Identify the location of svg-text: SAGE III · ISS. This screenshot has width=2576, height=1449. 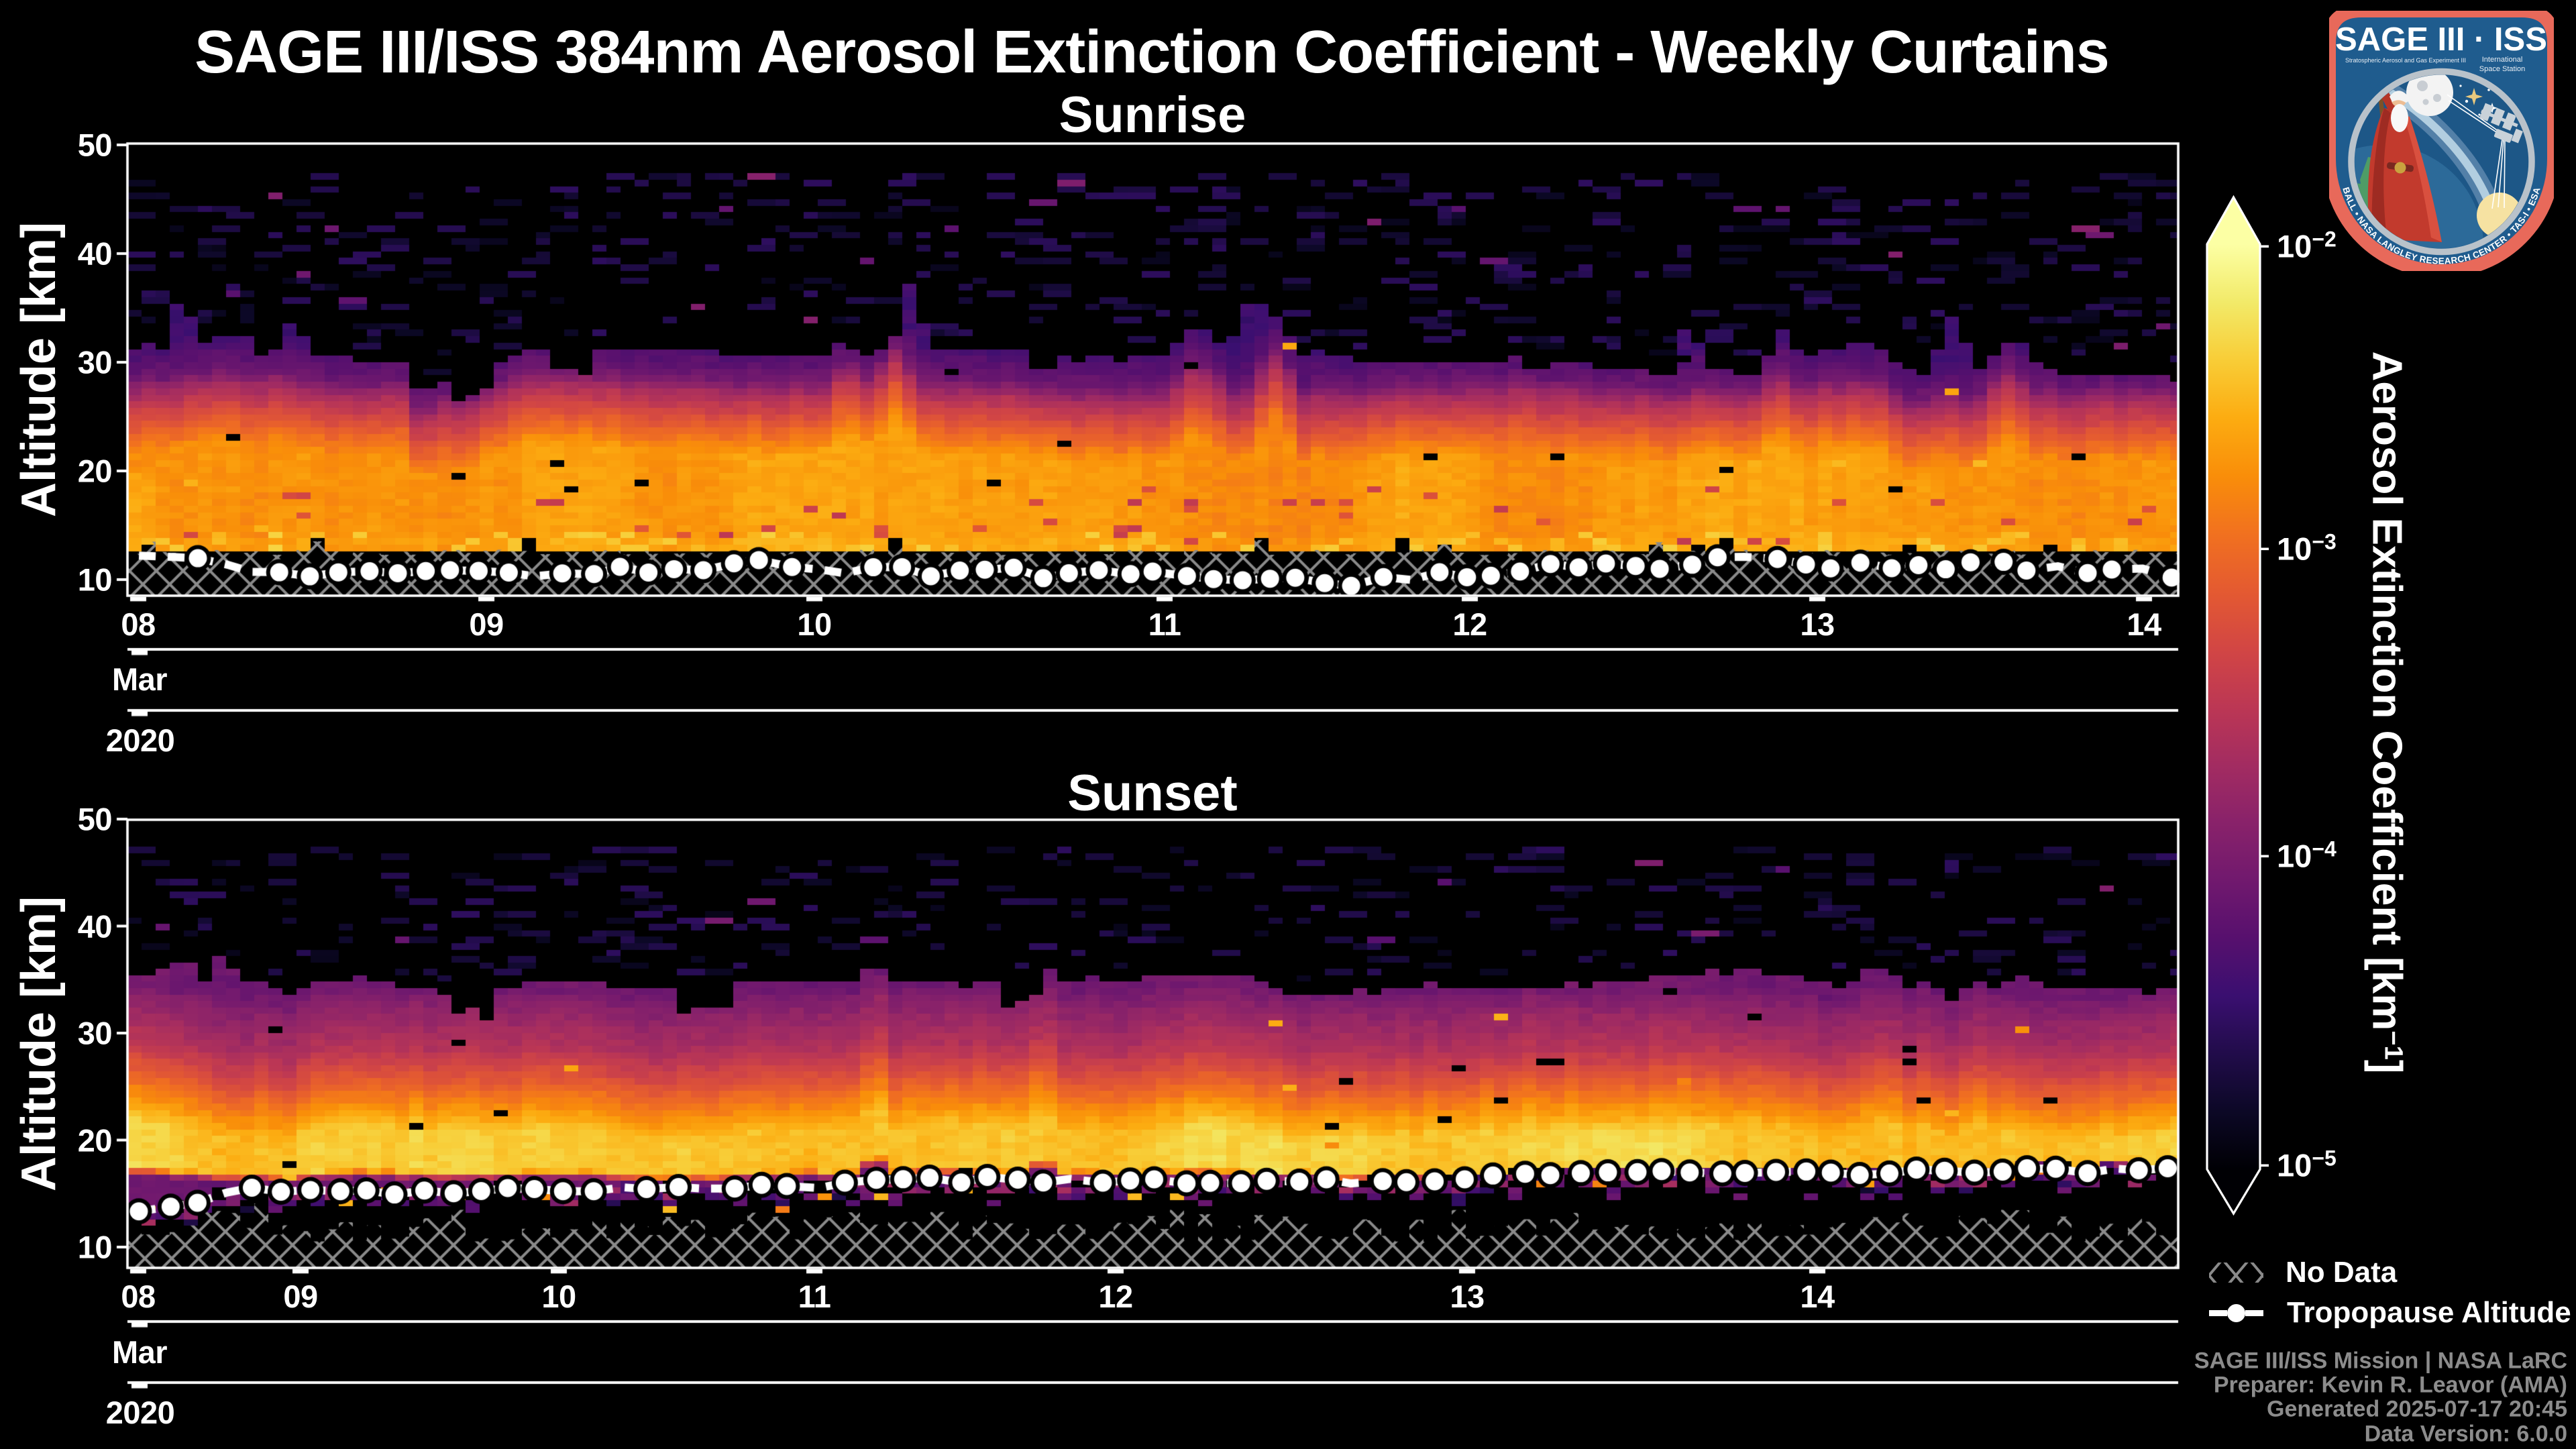
(2441, 39).